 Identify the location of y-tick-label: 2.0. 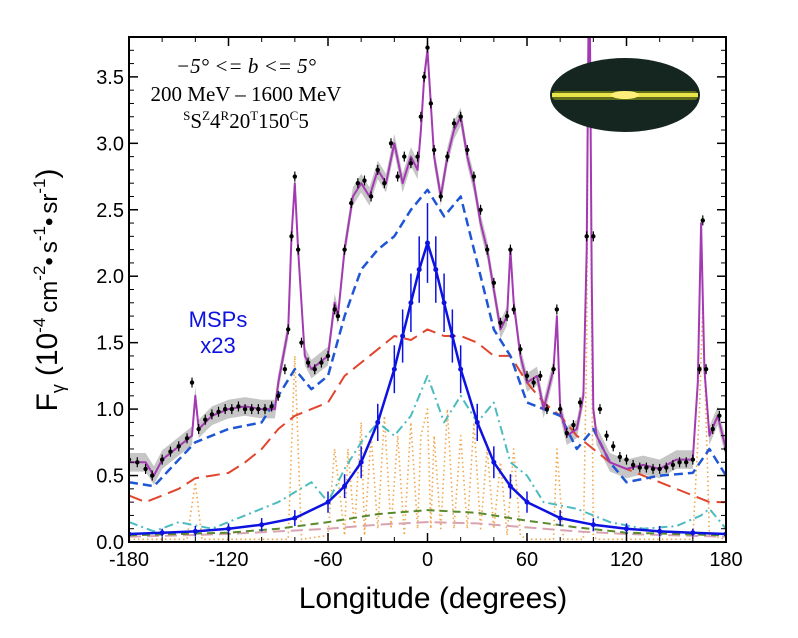
(110, 277).